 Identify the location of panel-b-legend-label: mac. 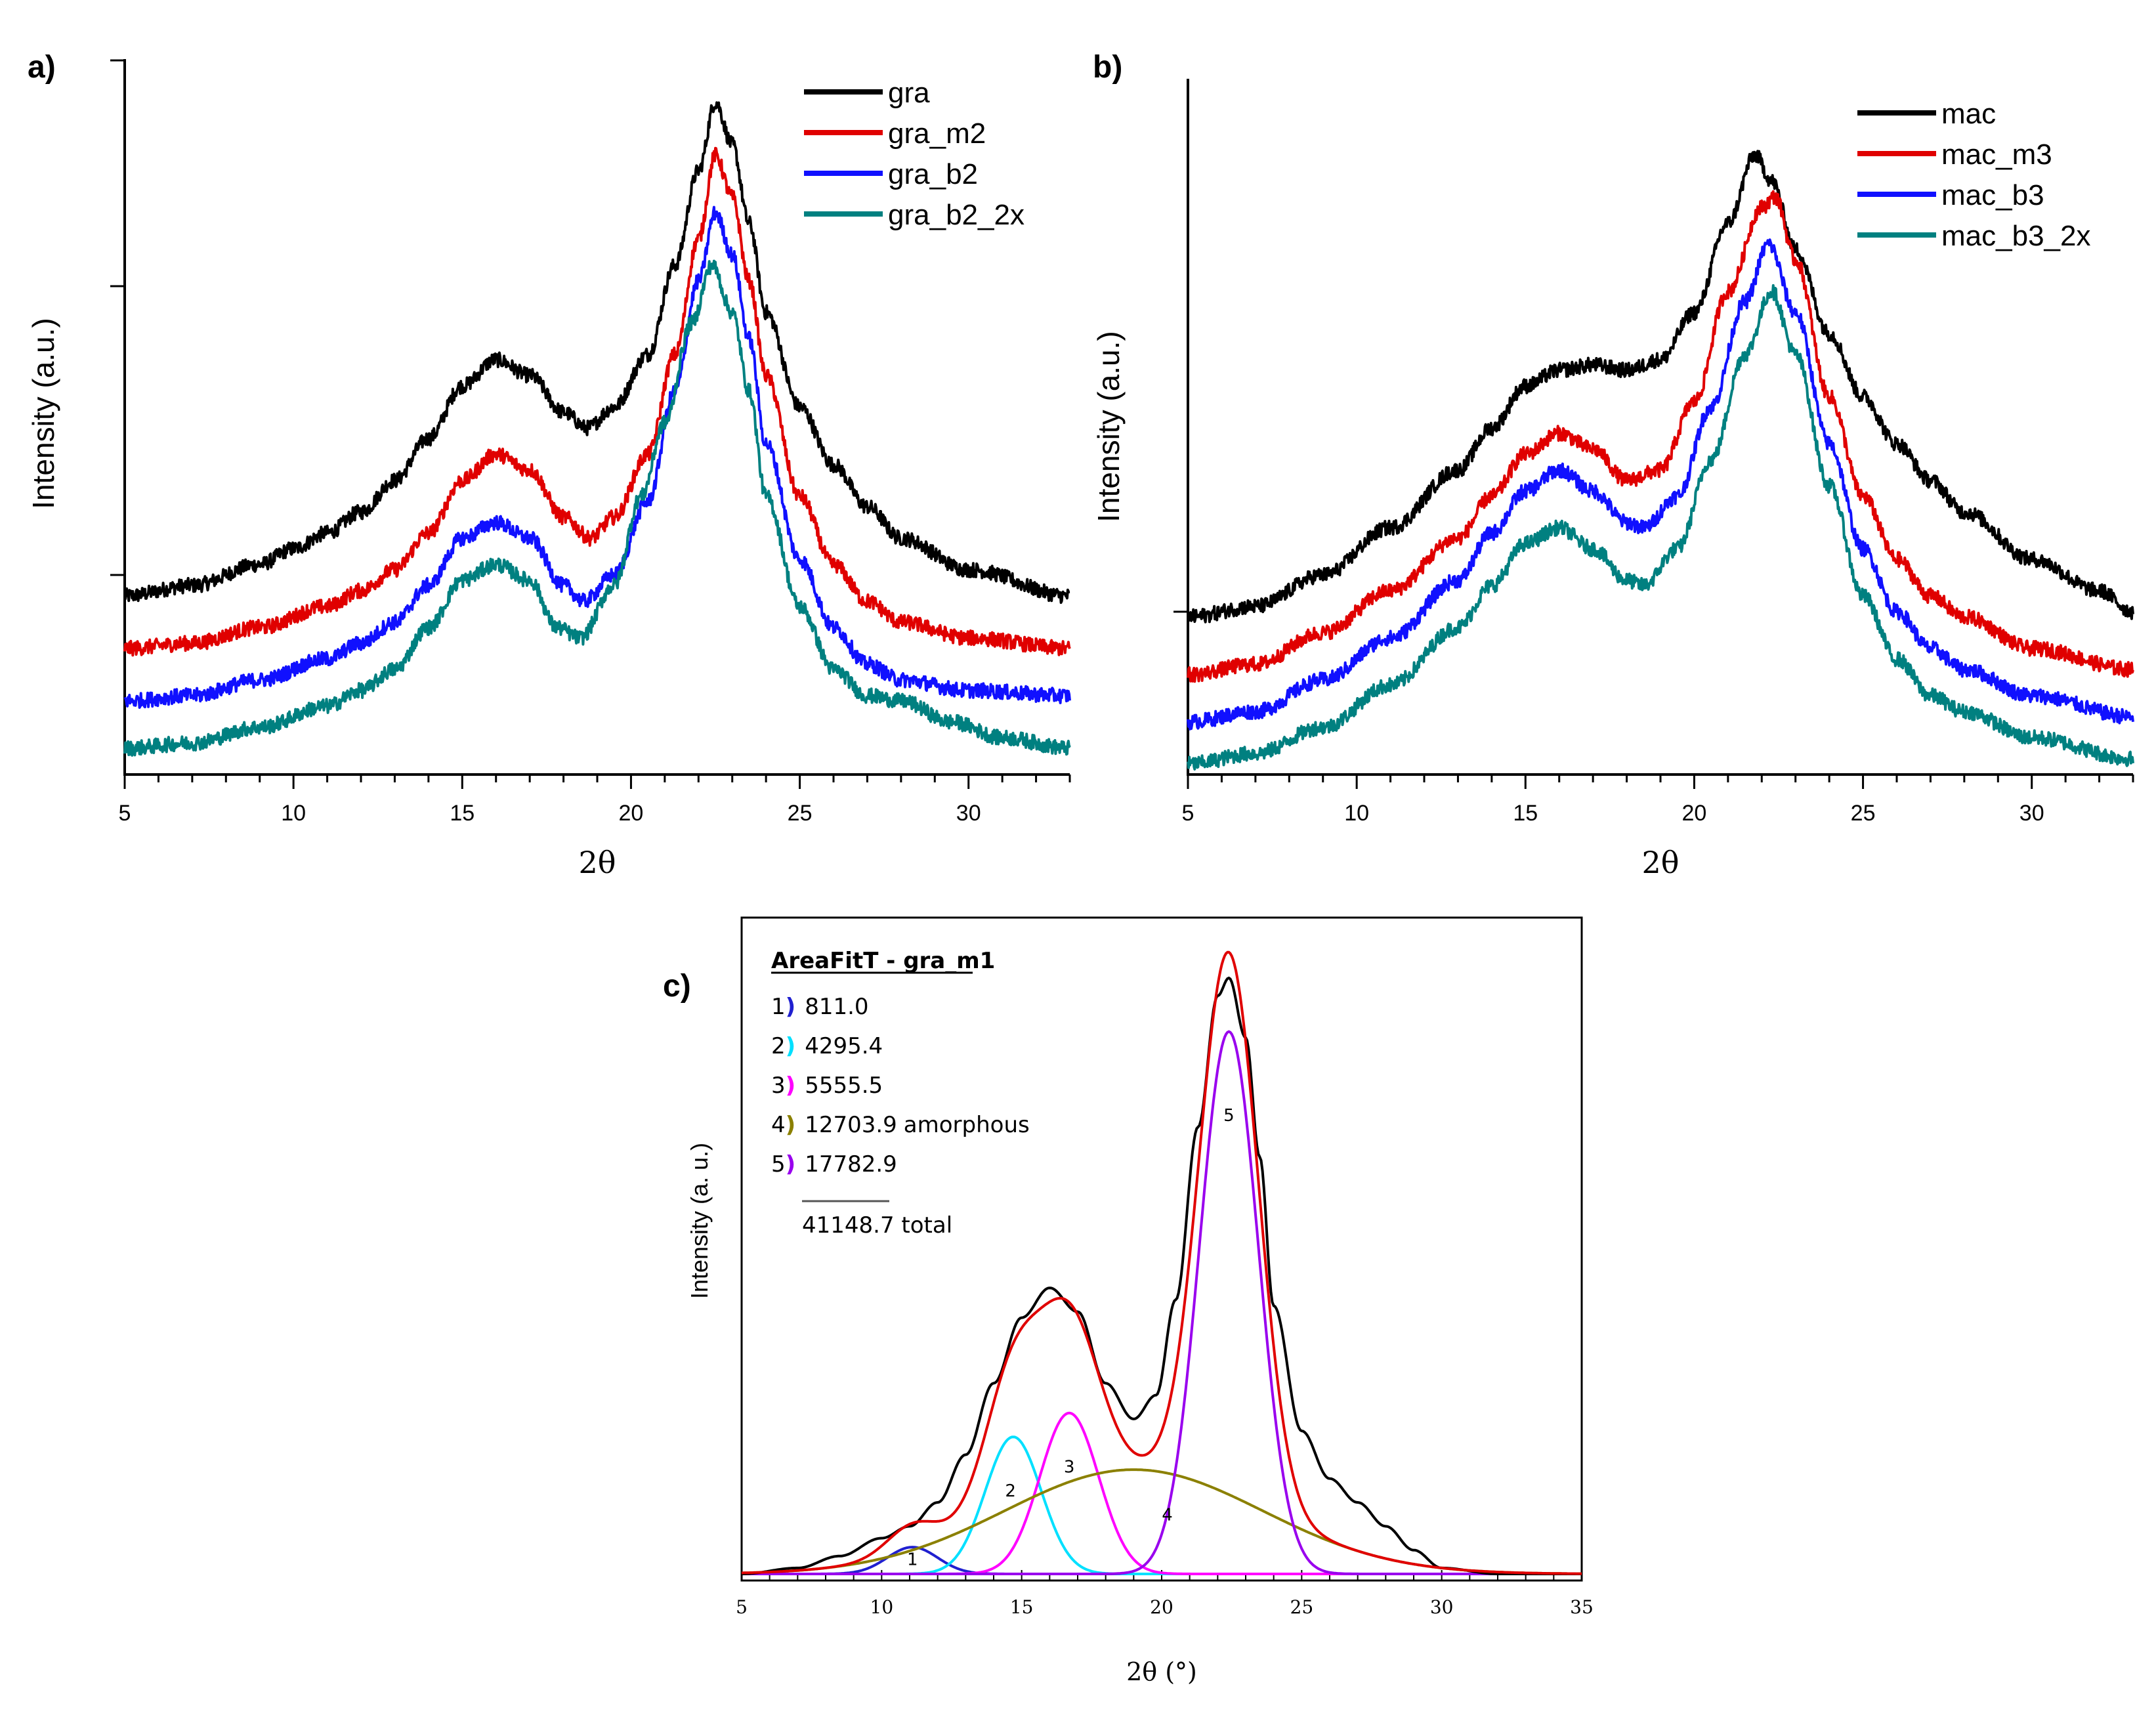
(1968, 114).